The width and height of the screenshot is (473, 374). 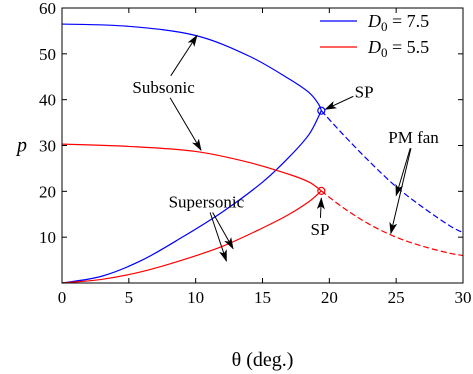 I want to click on y-tick-label: 60, so click(x=47, y=9).